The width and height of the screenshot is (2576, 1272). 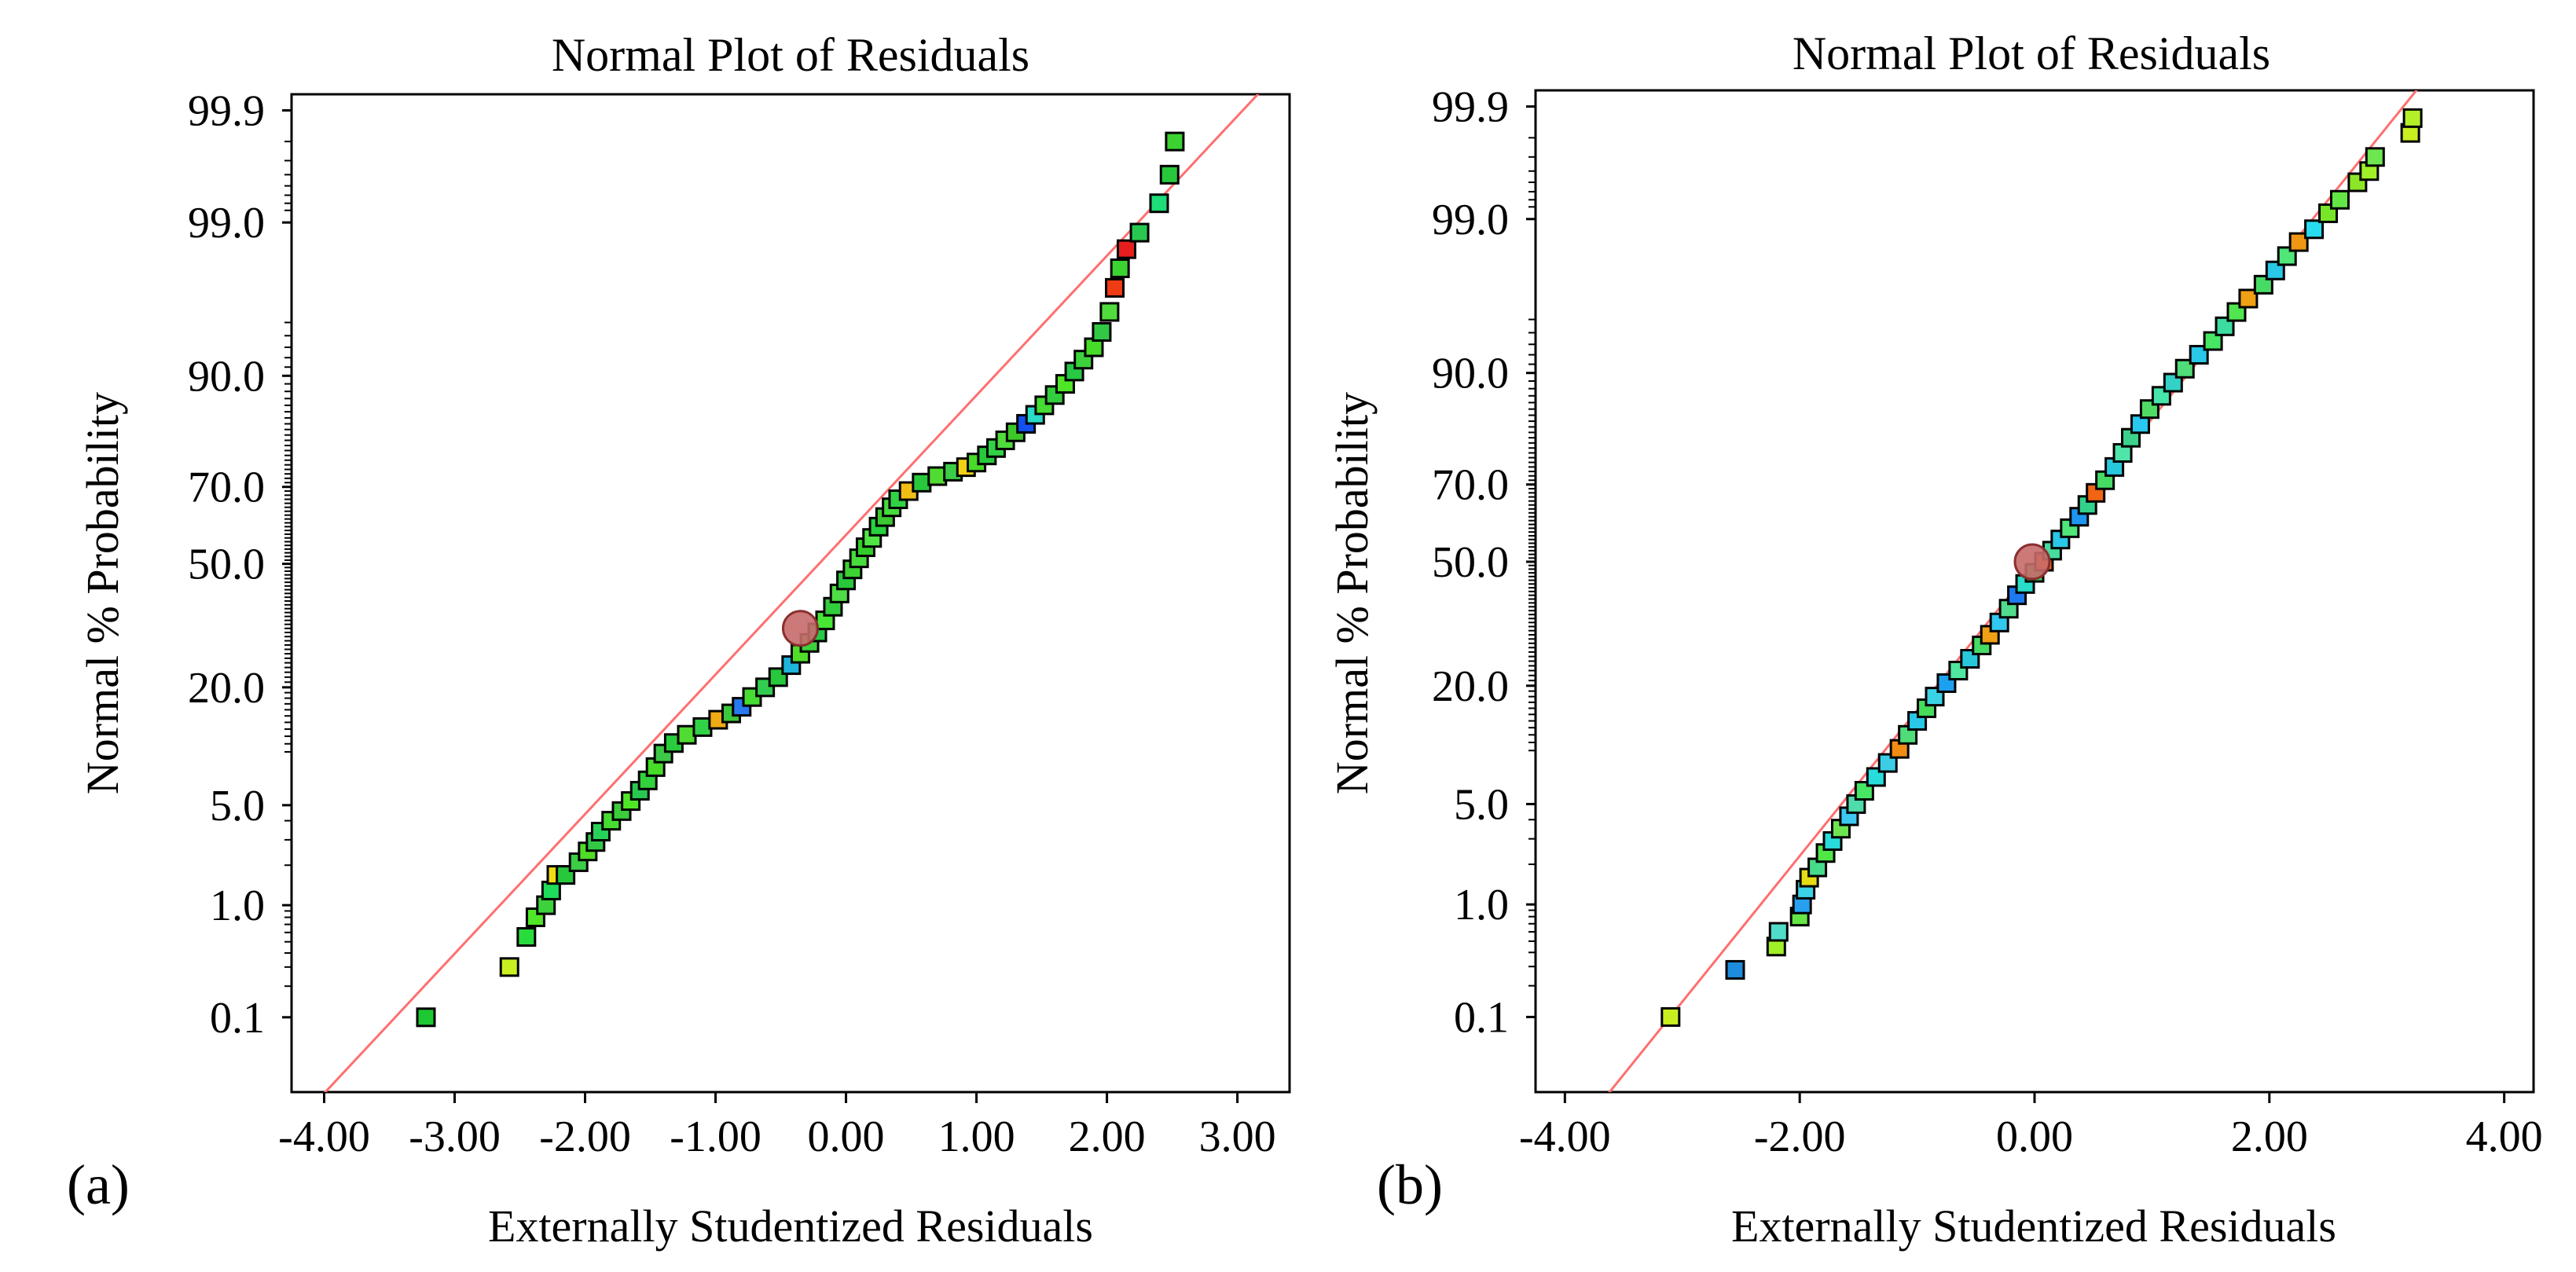 What do you see at coordinates (976, 1137) in the screenshot?
I see `x-tick-label: 1.00` at bounding box center [976, 1137].